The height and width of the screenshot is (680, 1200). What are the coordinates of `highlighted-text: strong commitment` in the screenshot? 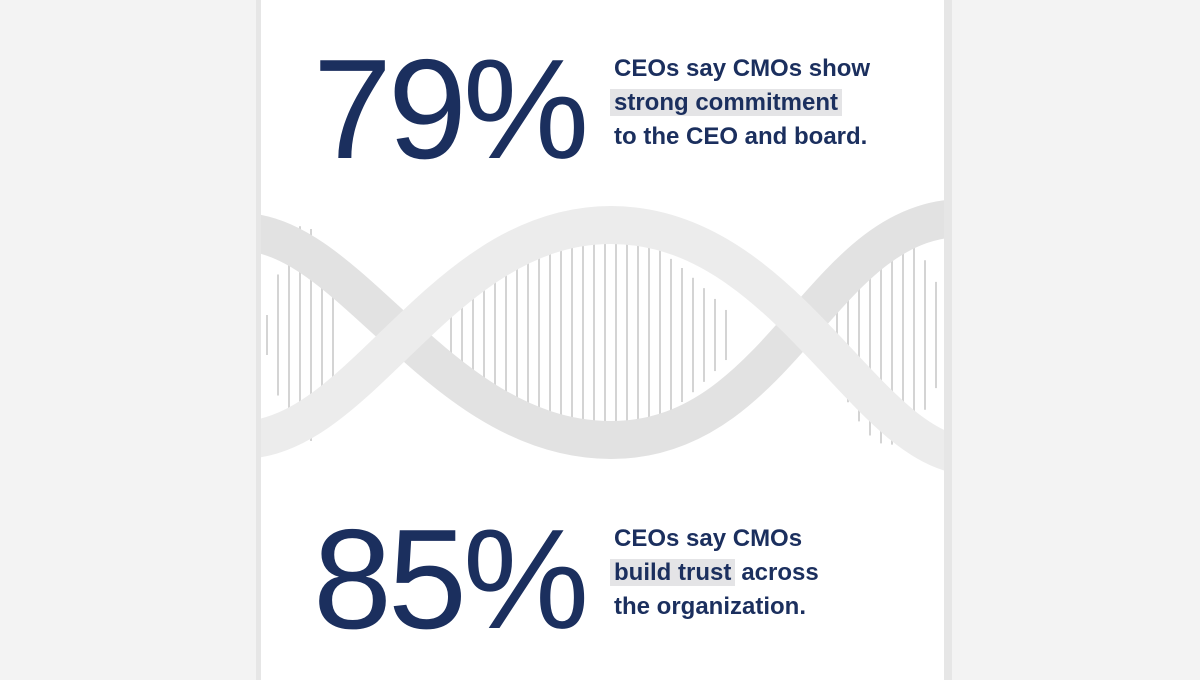 It's located at (726, 102).